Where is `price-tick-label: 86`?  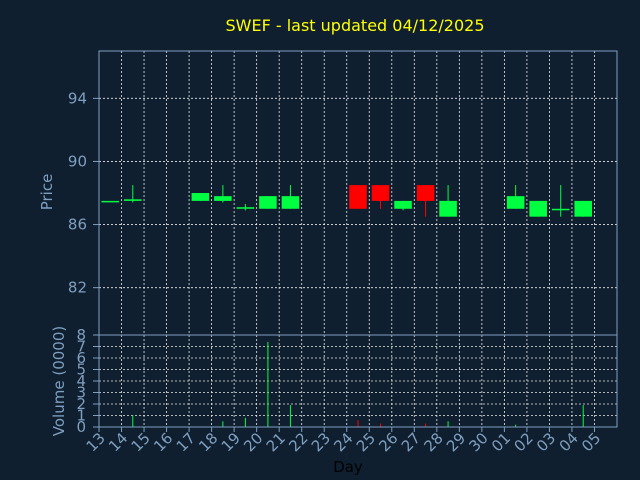
price-tick-label: 86 is located at coordinates (77, 225).